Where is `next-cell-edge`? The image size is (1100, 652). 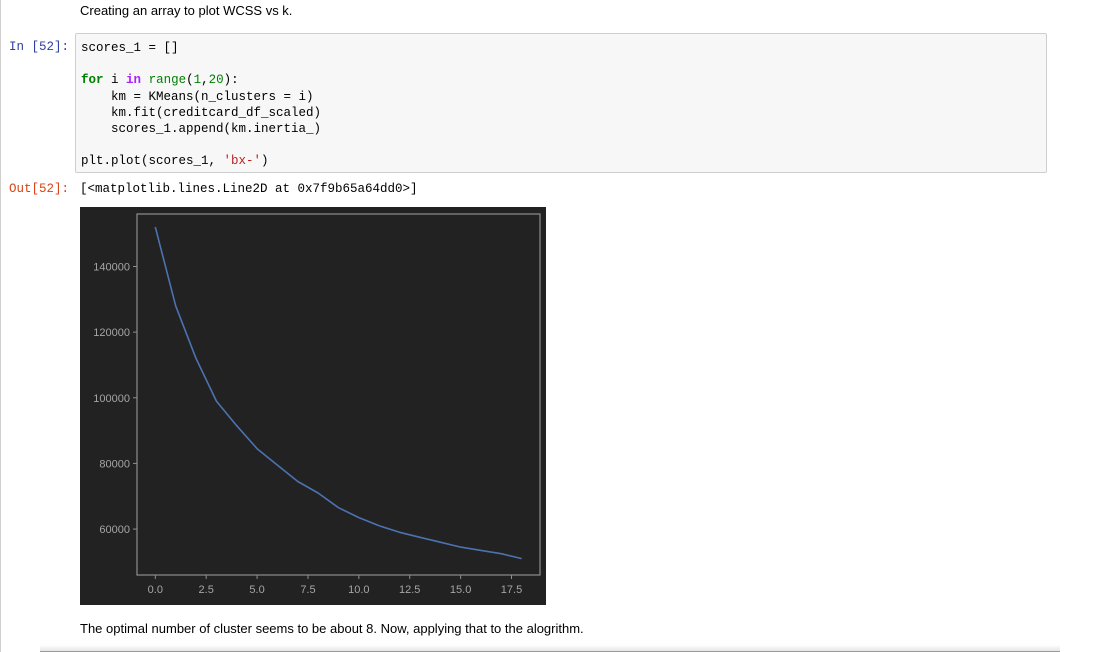 next-cell-edge is located at coordinates (550, 648).